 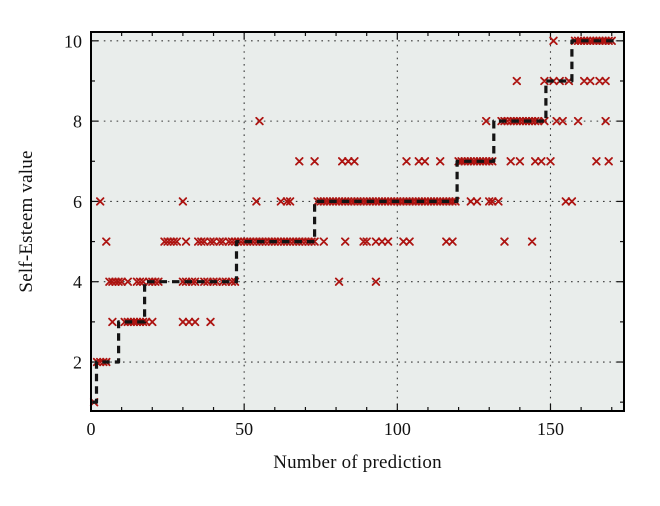 What do you see at coordinates (357, 462) in the screenshot?
I see `x-axis-title: Number of prediction` at bounding box center [357, 462].